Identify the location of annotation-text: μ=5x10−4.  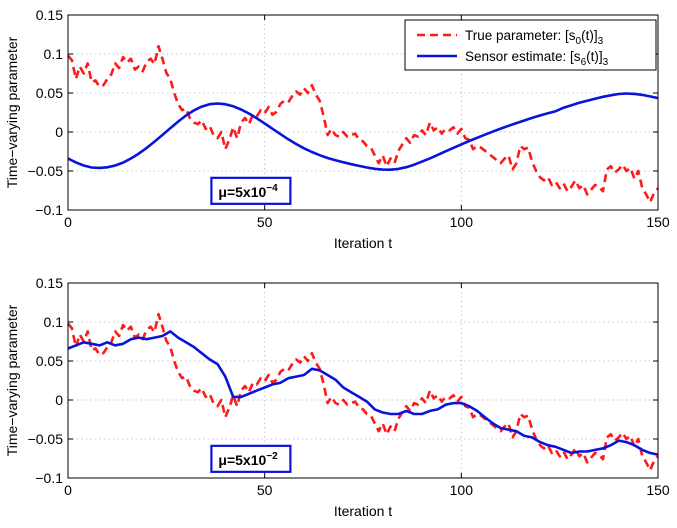
(248, 191).